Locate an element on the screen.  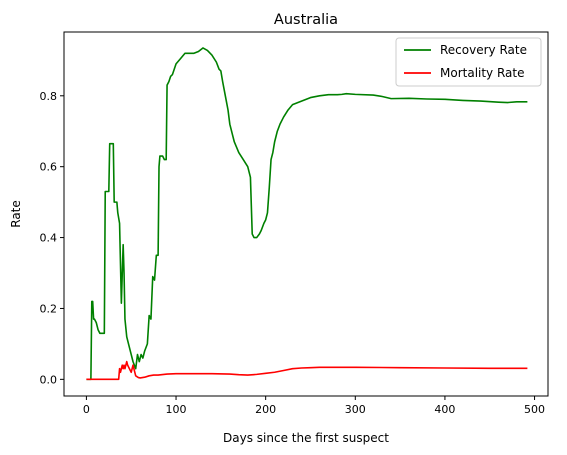
y-tick-label: 0.2 is located at coordinates (49, 308).